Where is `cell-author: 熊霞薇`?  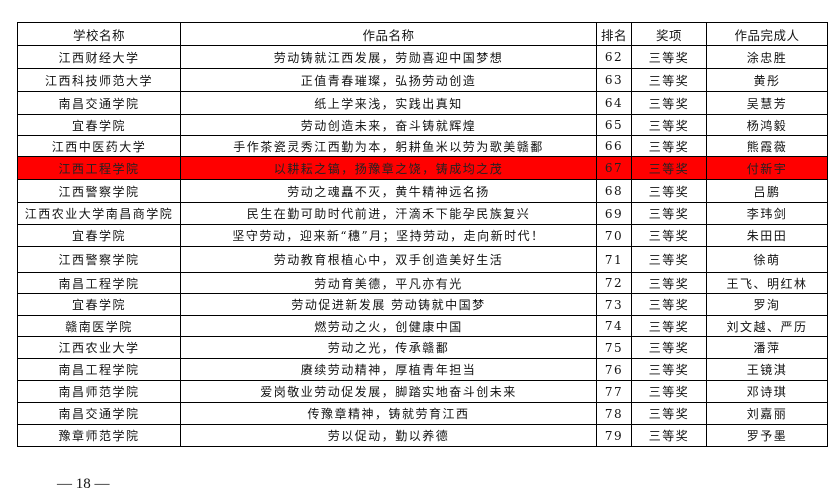
cell-author: 熊霞薇 is located at coordinates (767, 146).